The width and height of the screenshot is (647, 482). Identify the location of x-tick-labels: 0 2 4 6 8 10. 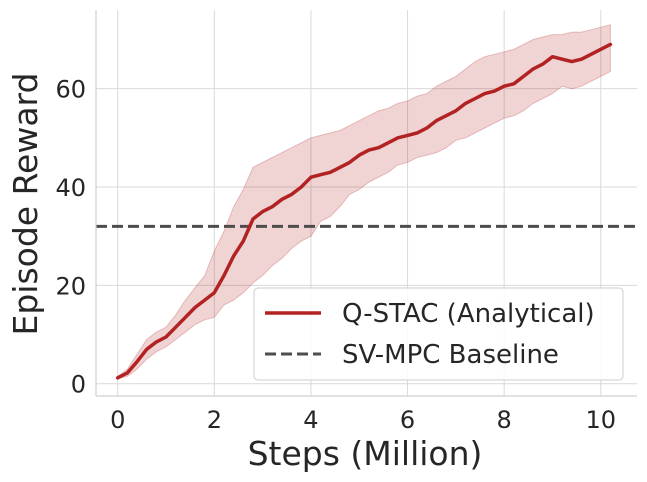
(363, 420).